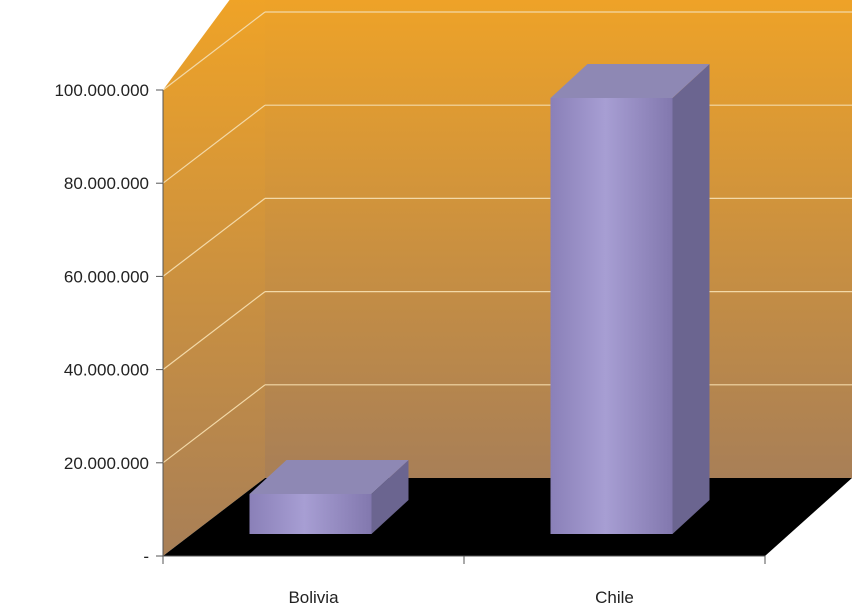 Image resolution: width=852 pixels, height=606 pixels. Describe the element at coordinates (101, 90) in the screenshot. I see `y-tick-label: 100.000.000` at that location.